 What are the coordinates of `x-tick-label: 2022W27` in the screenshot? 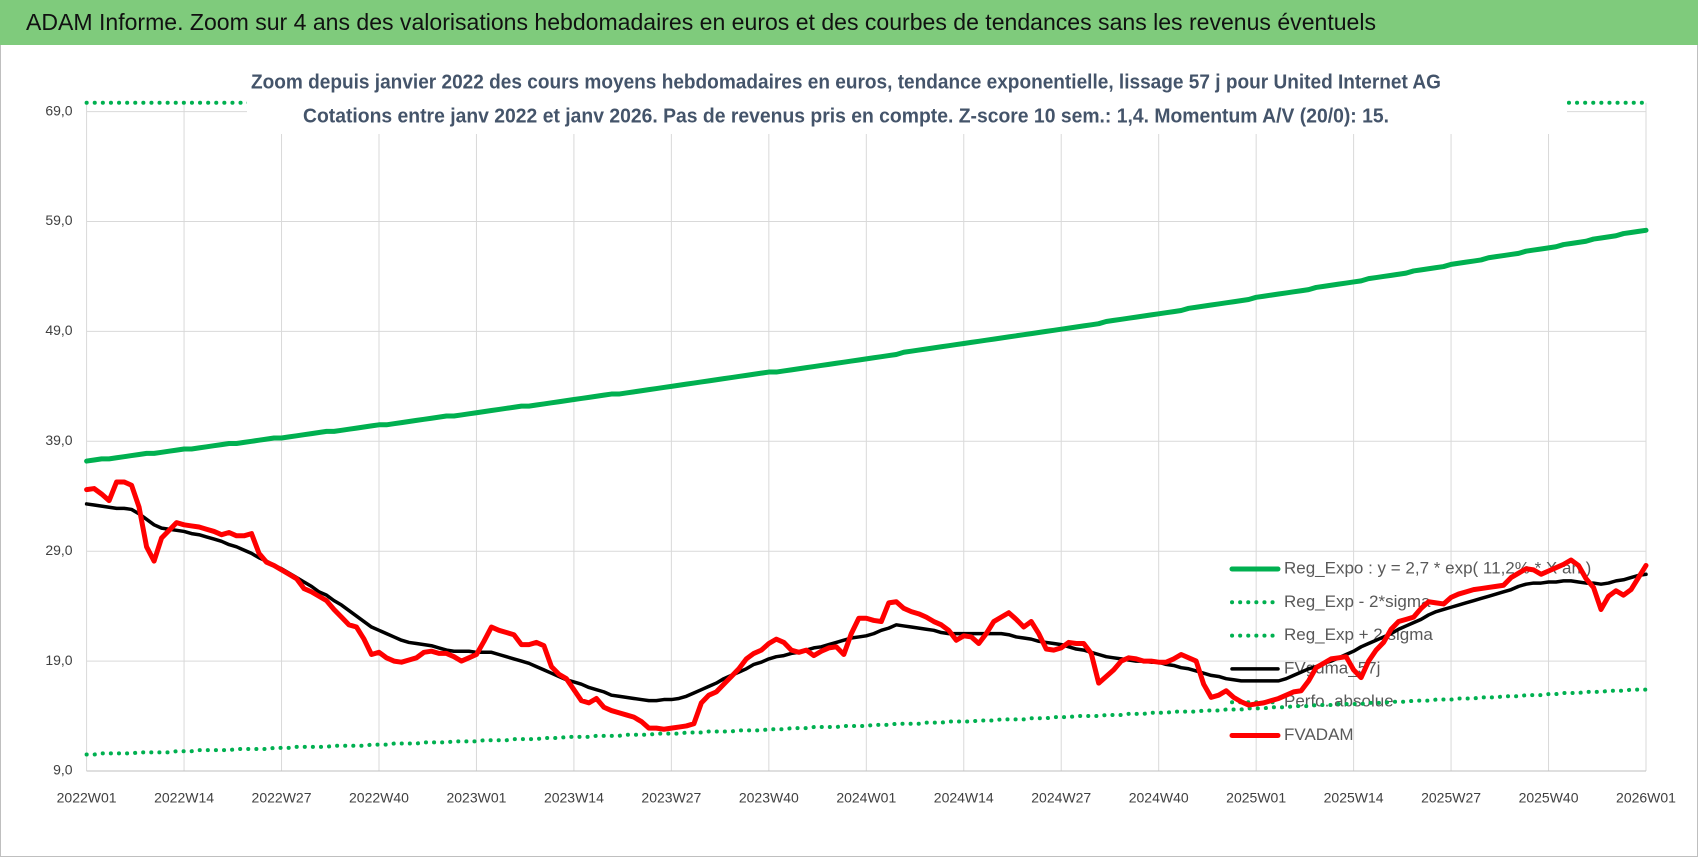 It's located at (282, 798).